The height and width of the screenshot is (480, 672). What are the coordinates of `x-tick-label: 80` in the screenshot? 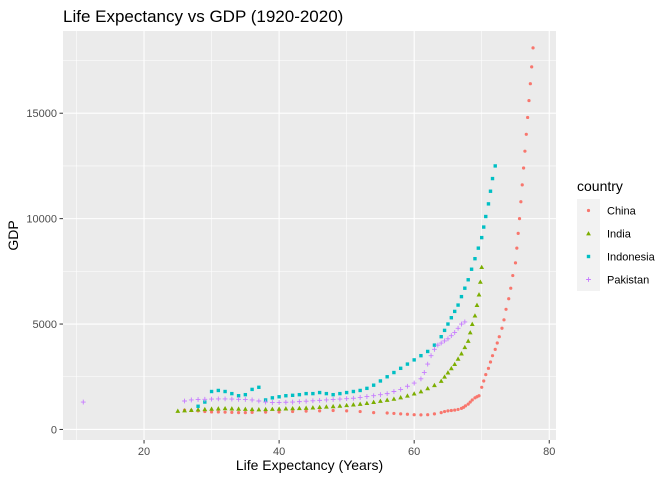 It's located at (549, 452).